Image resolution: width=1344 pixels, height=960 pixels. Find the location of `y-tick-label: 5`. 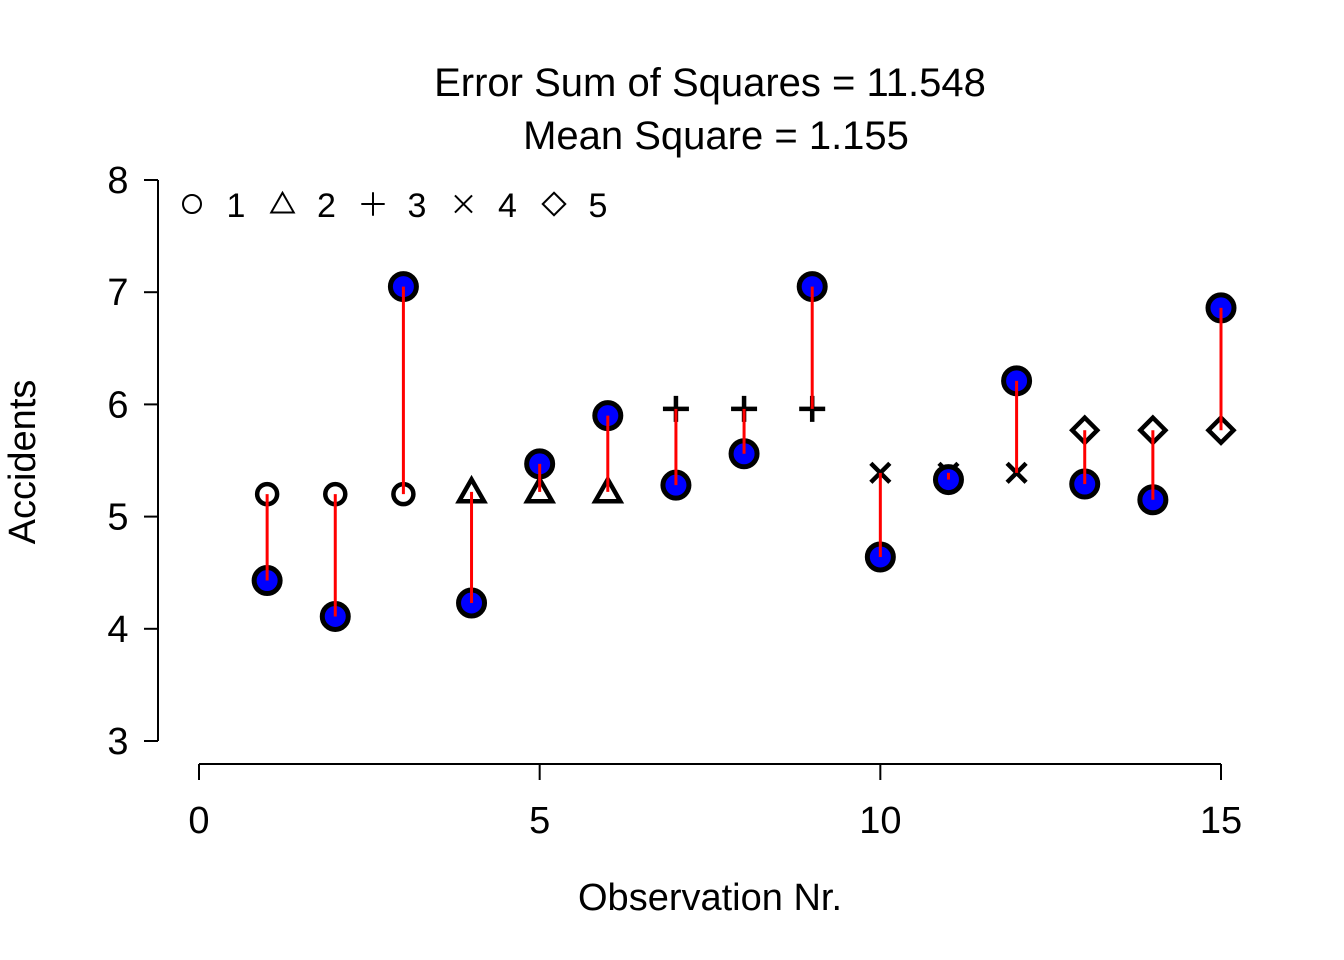

y-tick-label: 5 is located at coordinates (117, 518).